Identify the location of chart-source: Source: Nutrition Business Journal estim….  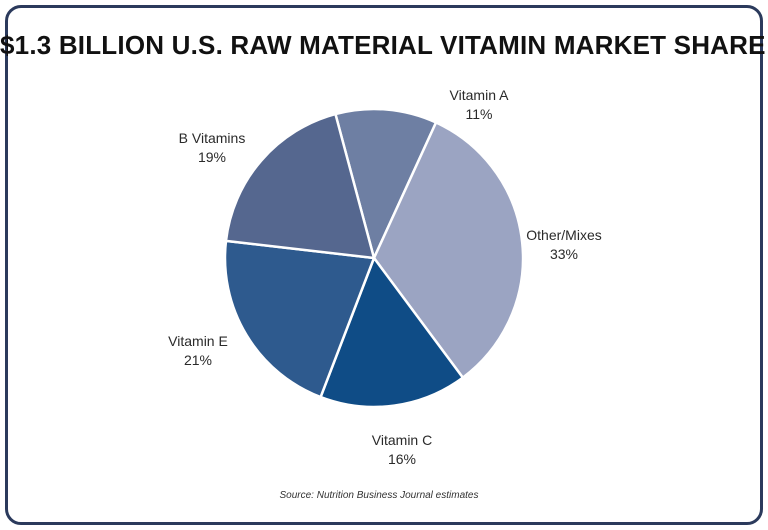
(379, 495).